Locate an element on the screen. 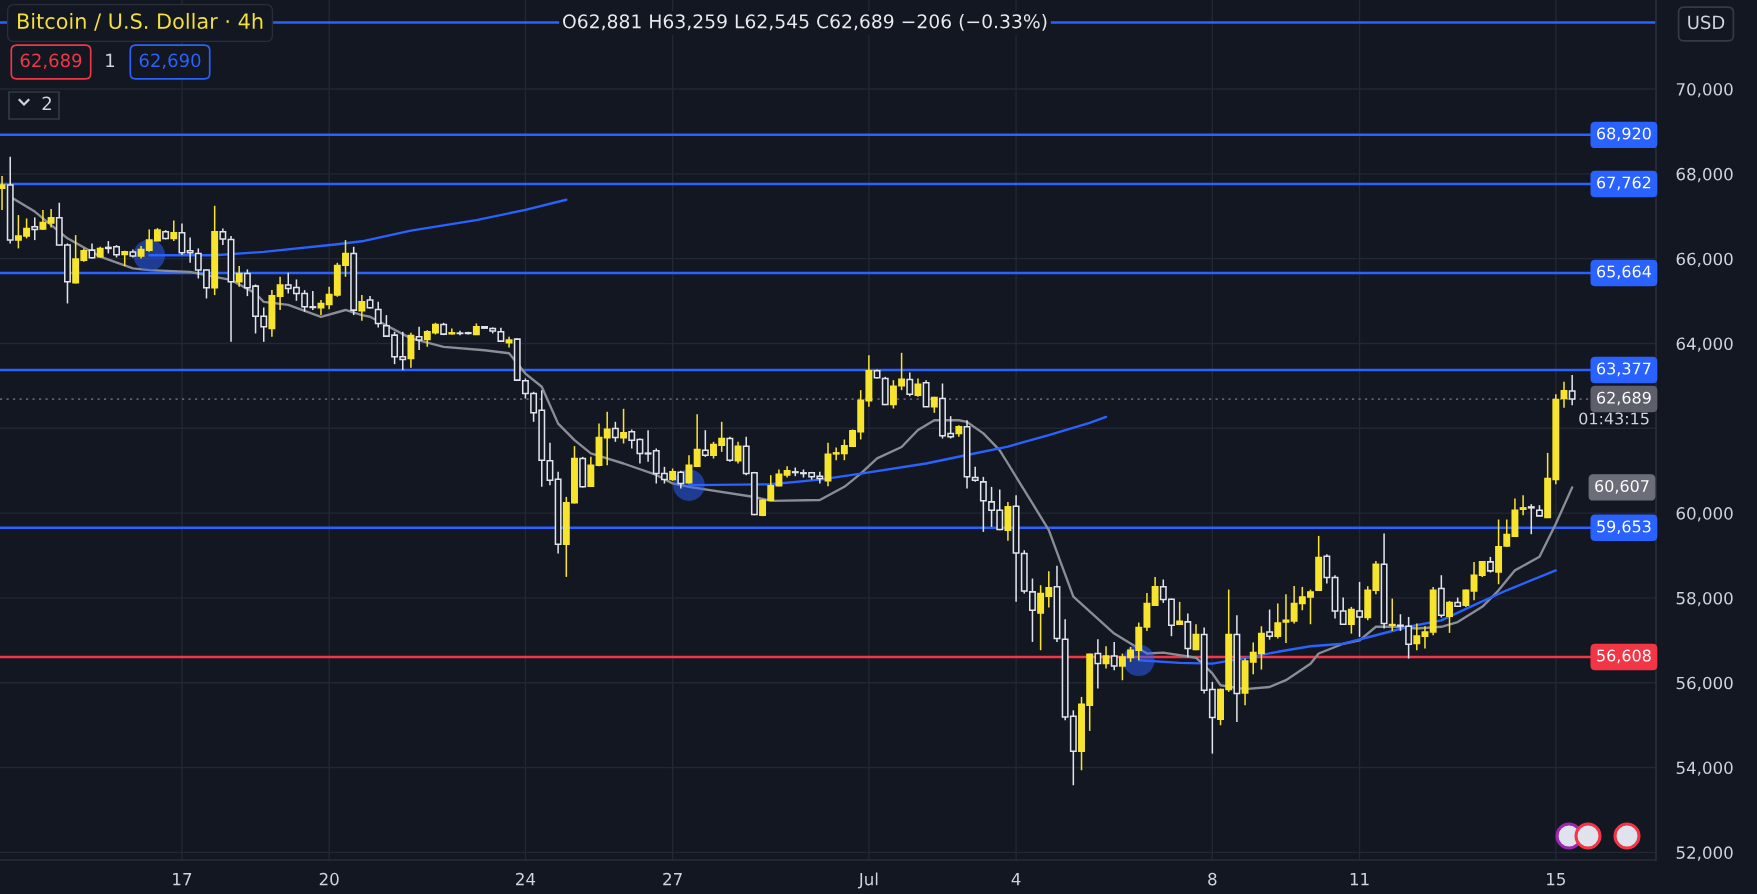  x-tick-label: 15 is located at coordinates (1556, 879).